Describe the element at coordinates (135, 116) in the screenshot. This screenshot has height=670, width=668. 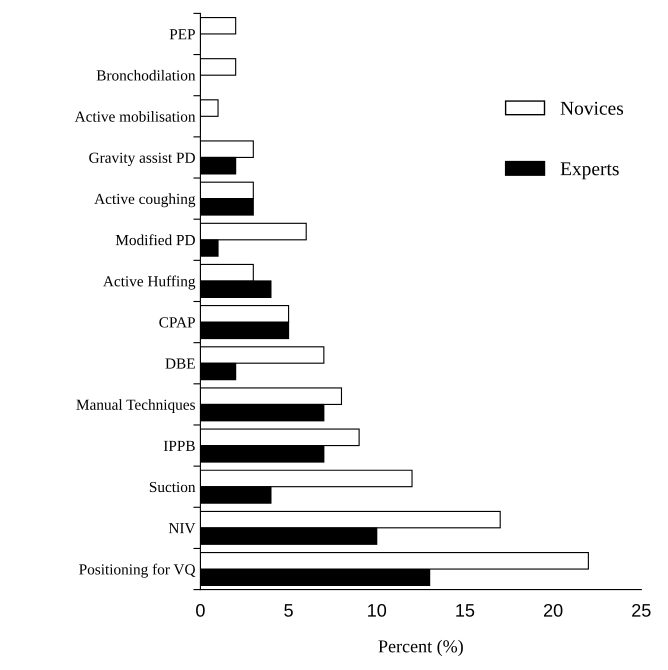
I see `y-tick-label: Active mobilisation` at that location.